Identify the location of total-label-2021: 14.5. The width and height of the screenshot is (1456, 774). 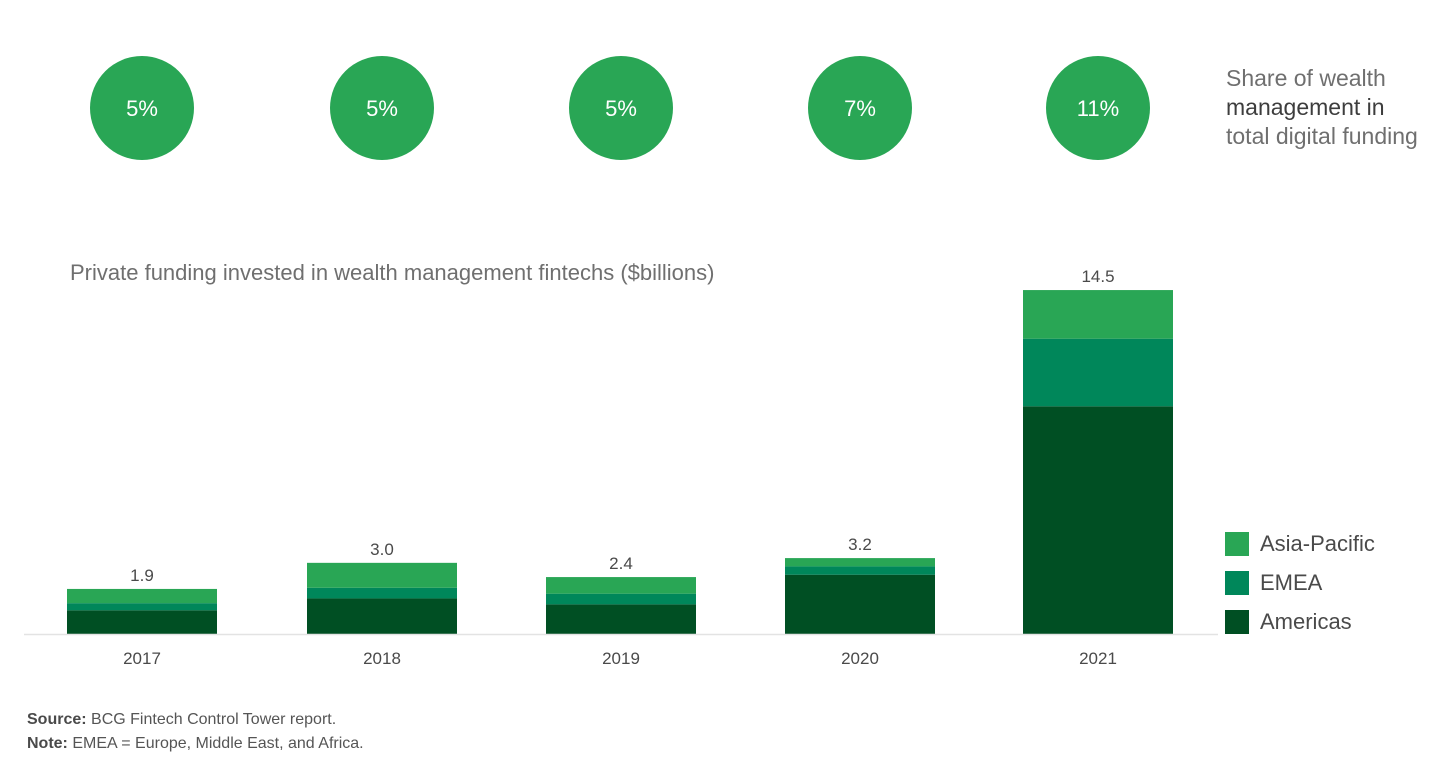
(1097, 276).